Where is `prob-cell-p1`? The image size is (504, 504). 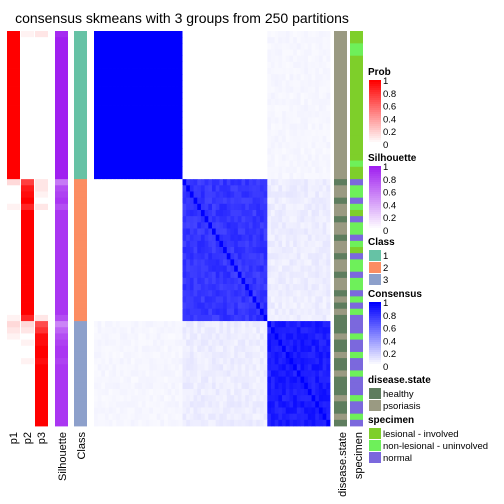 prob-cell-p1 is located at coordinates (13, 250).